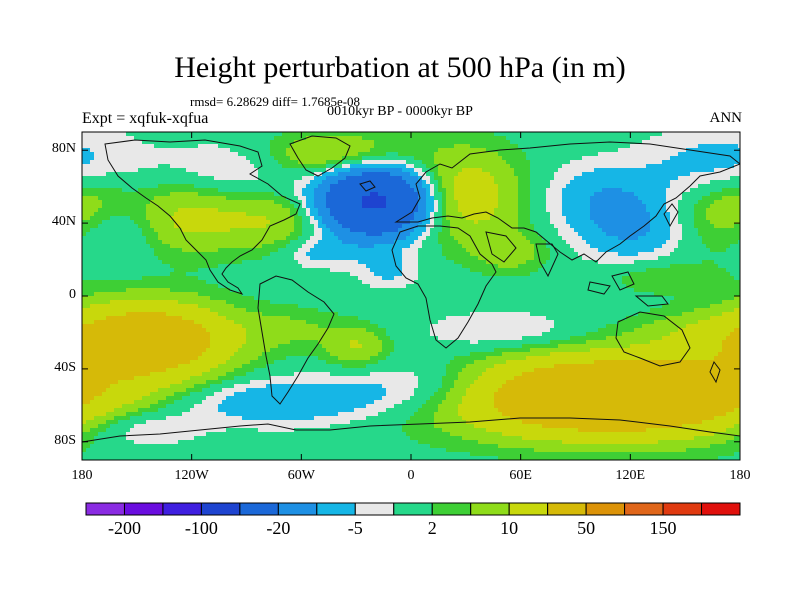 This screenshot has width=800, height=600. Describe the element at coordinates (432, 528) in the screenshot. I see `colorbar-label: 2` at that location.